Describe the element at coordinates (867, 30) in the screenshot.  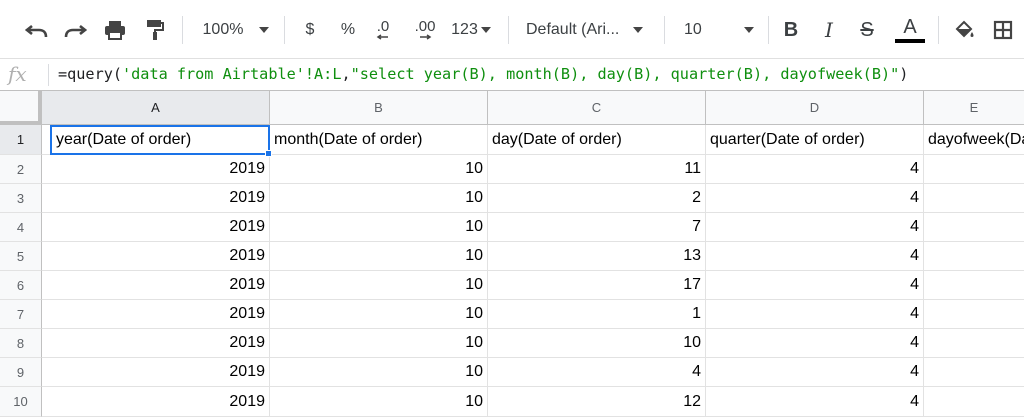
I see `strikethrough-button: S` at that location.